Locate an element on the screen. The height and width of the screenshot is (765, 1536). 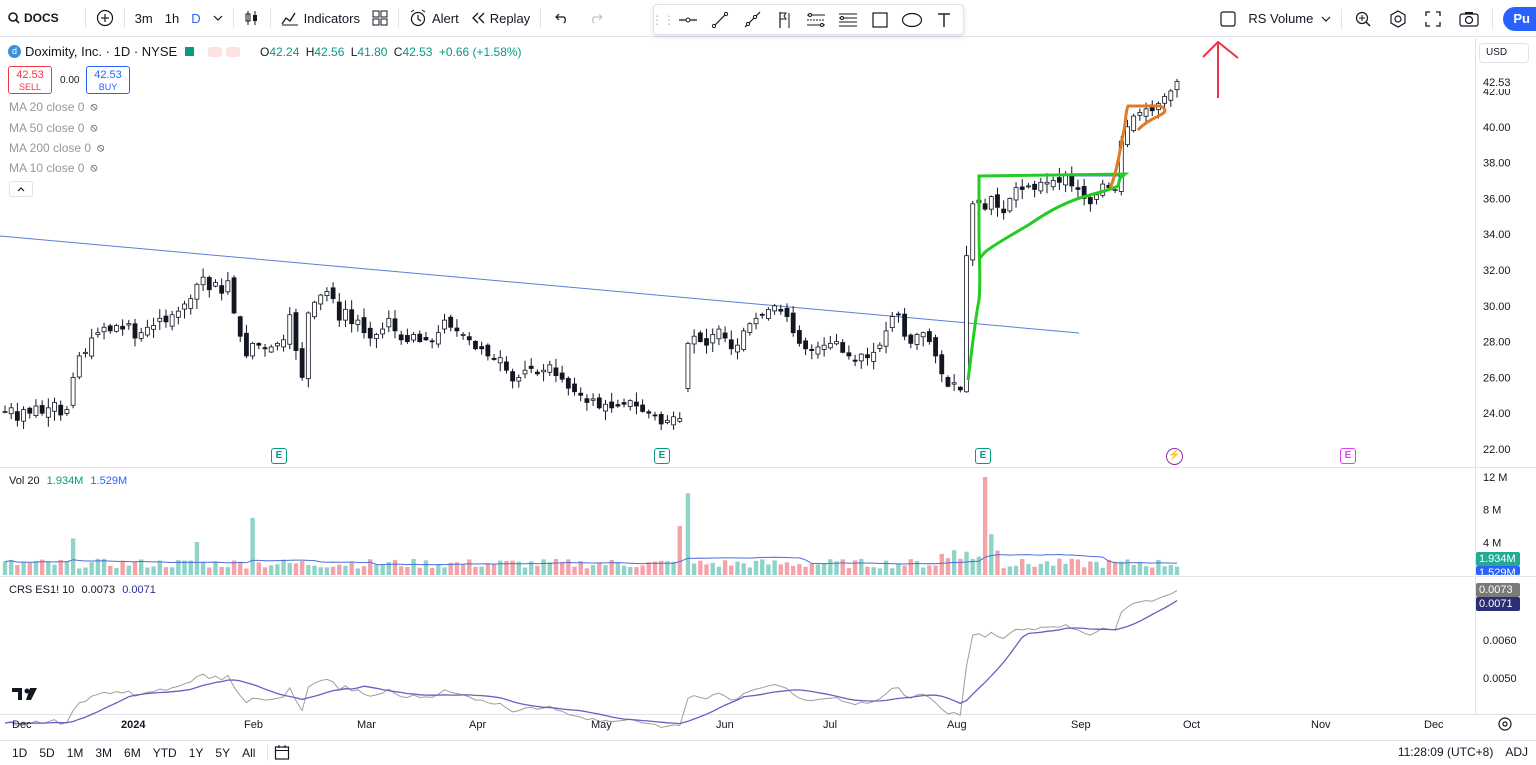
add-symbol-button is located at coordinates (105, 18).